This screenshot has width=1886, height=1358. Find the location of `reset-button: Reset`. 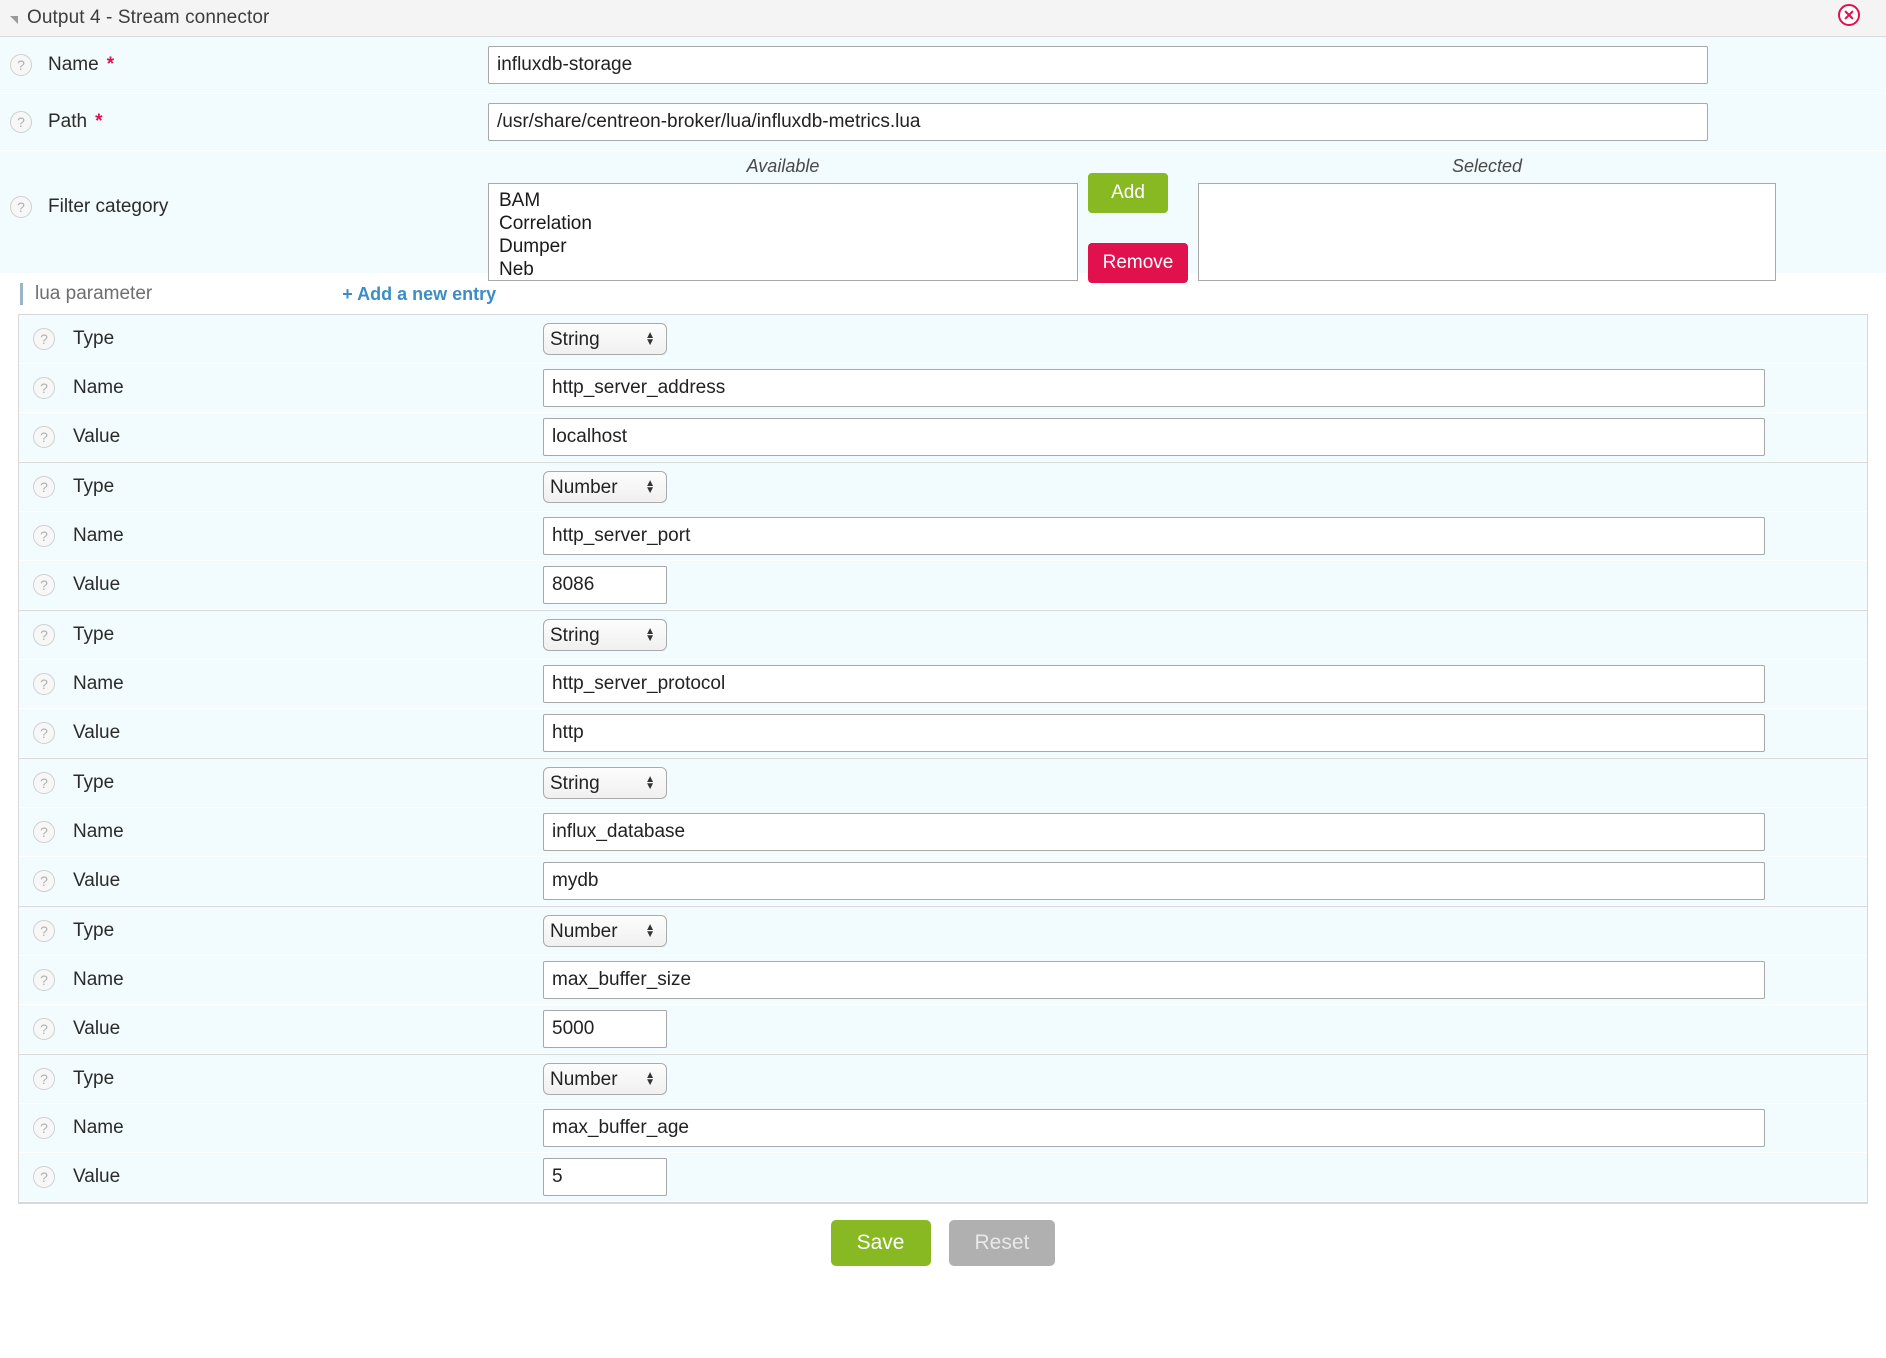

reset-button: Reset is located at coordinates (1002, 1243).